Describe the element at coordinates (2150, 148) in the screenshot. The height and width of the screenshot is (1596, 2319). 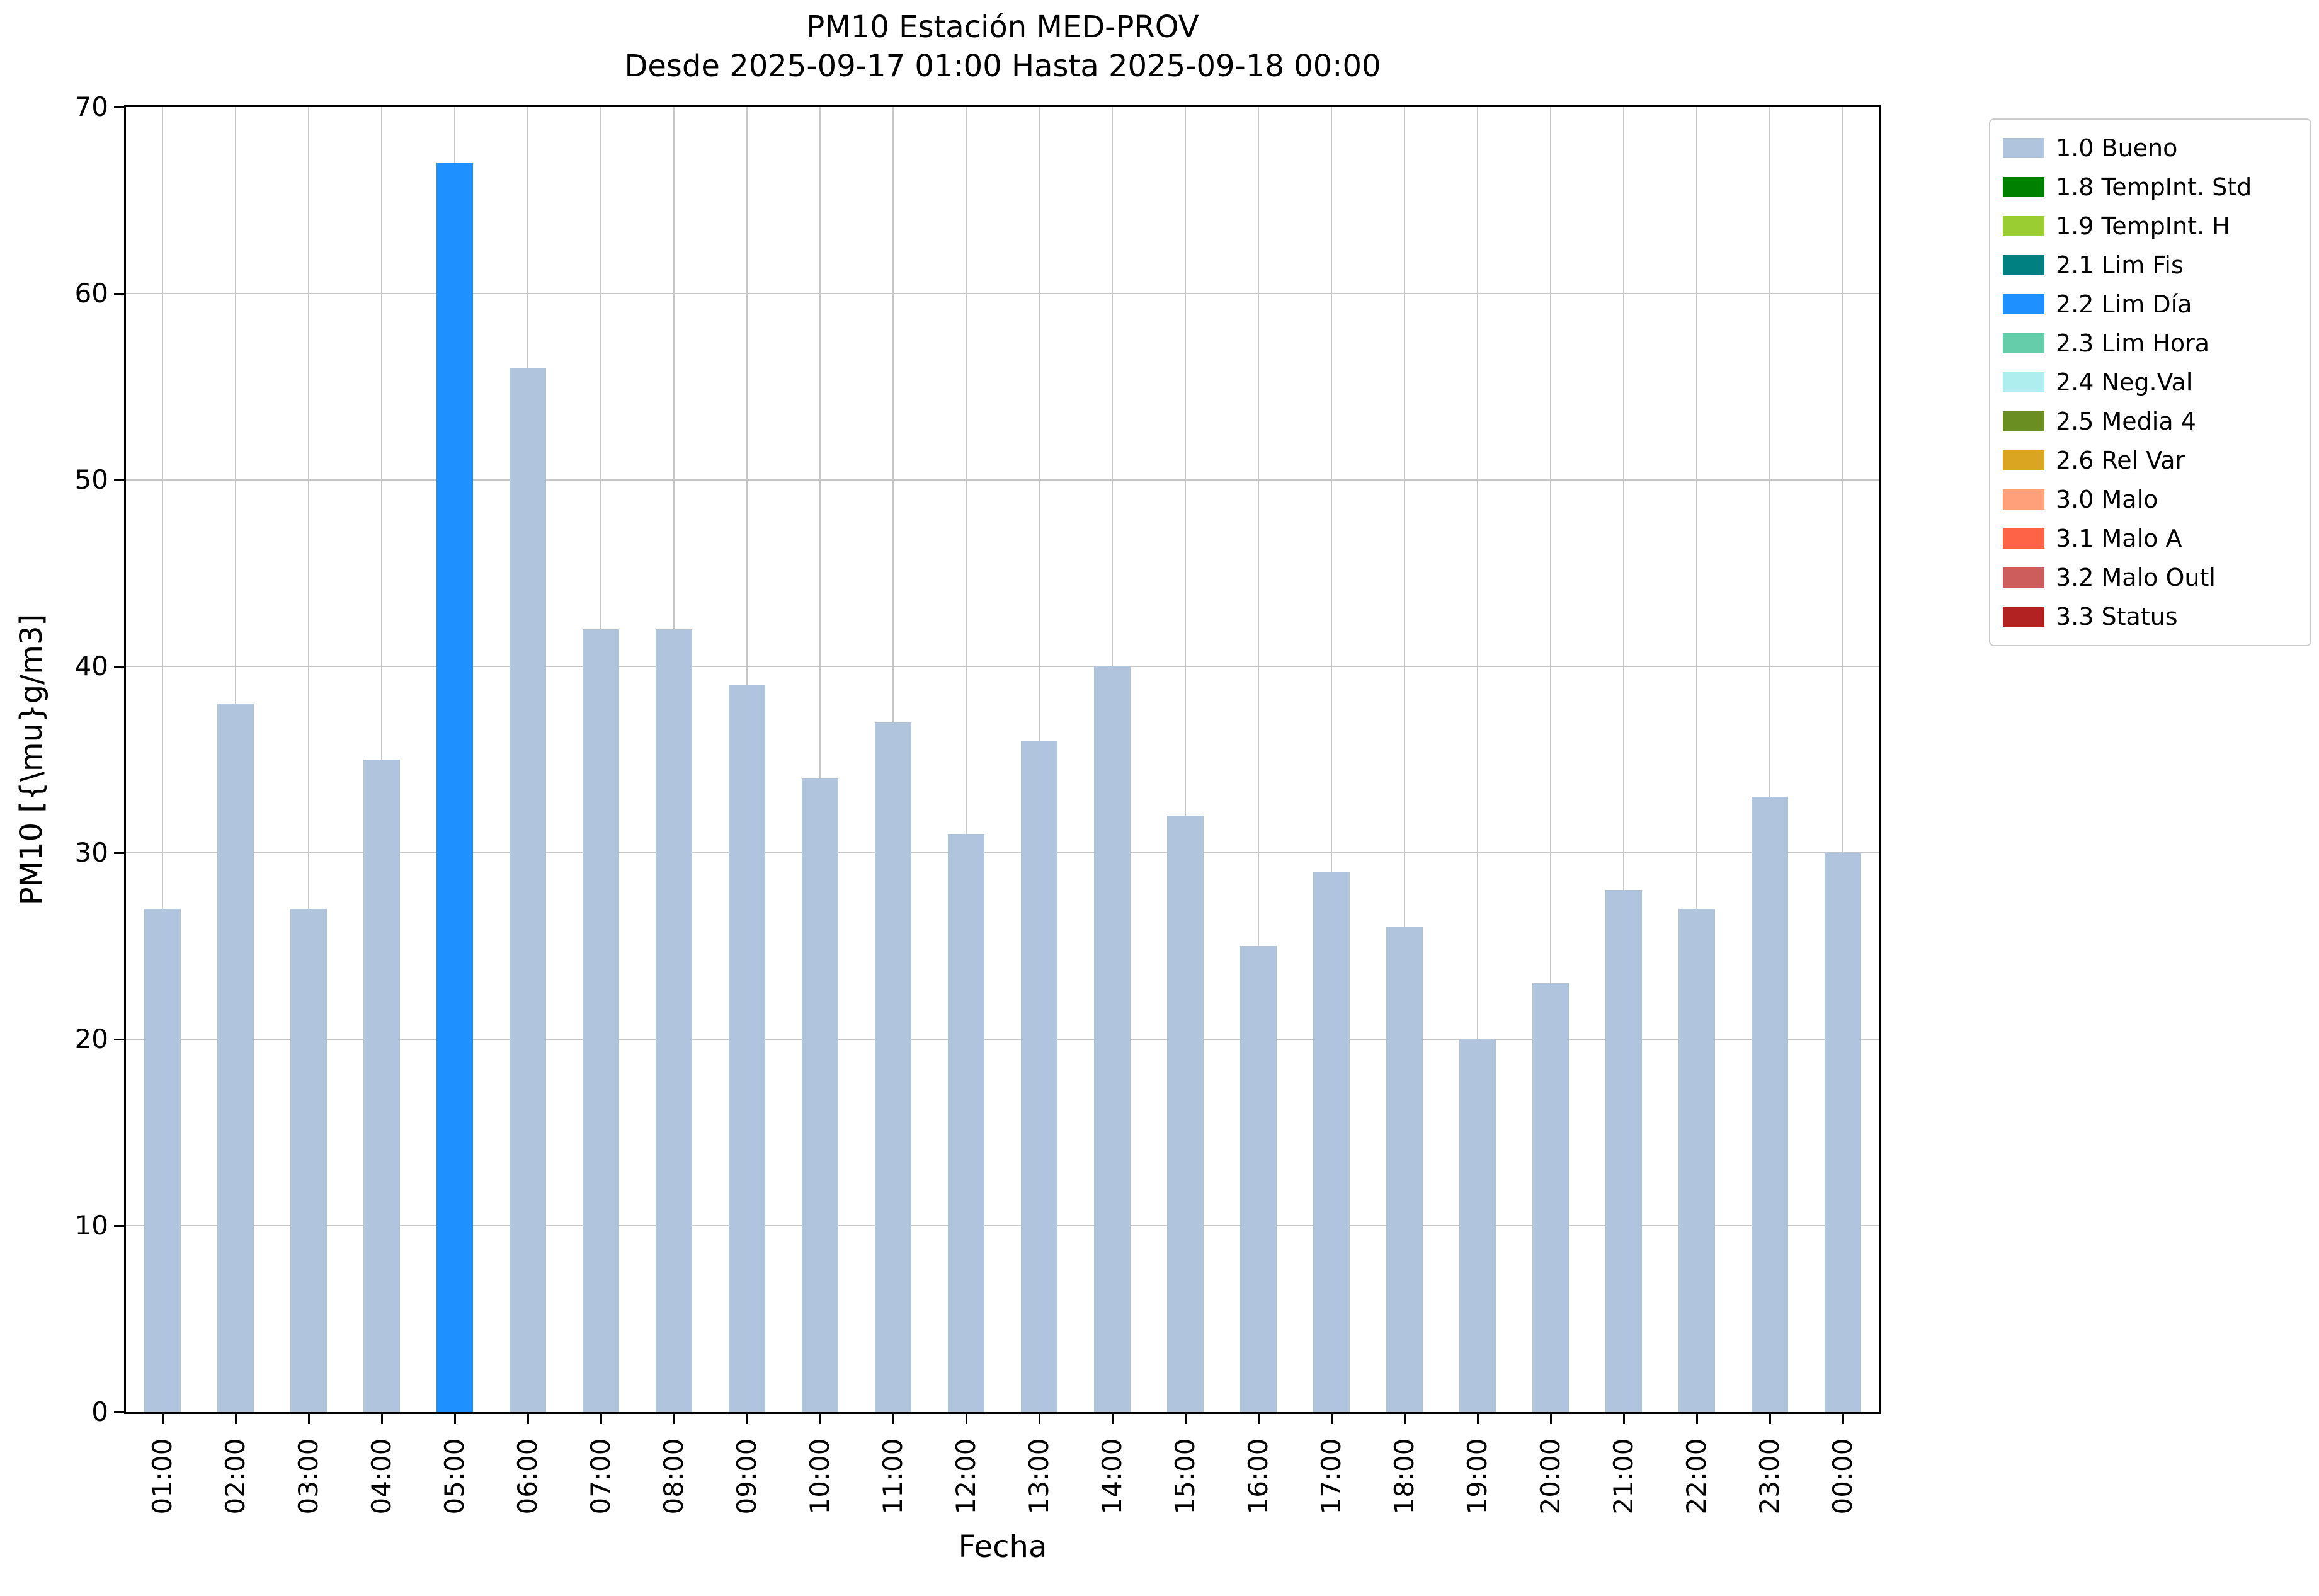
I see `legend-item: 1.0 Bueno` at that location.